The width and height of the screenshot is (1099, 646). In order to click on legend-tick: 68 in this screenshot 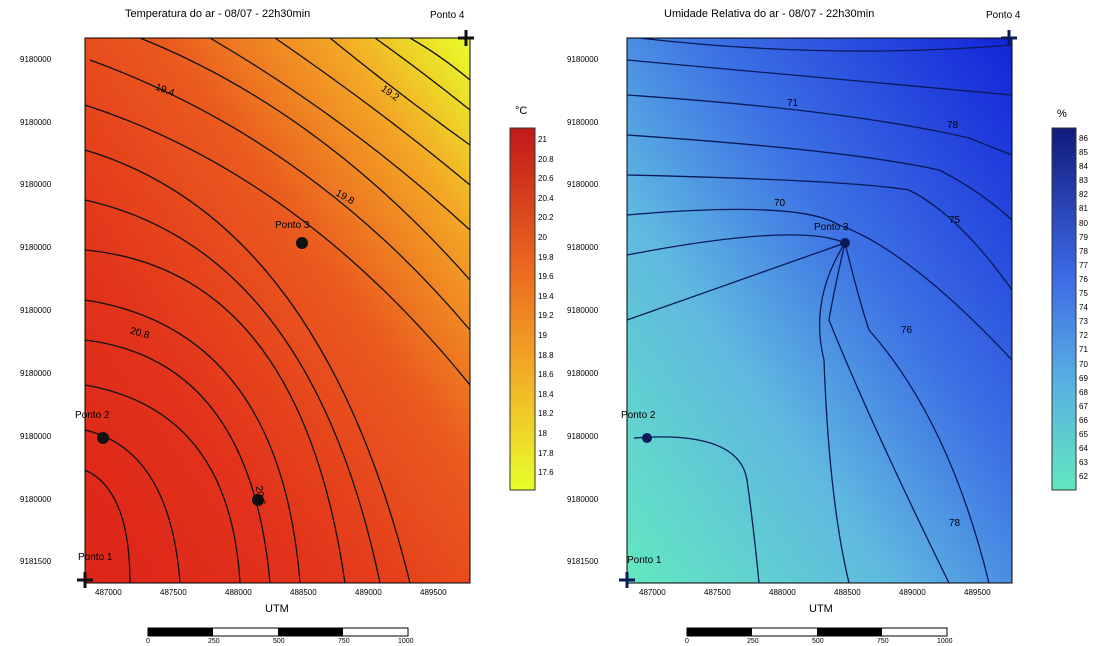, I will do `click(1083, 392)`.